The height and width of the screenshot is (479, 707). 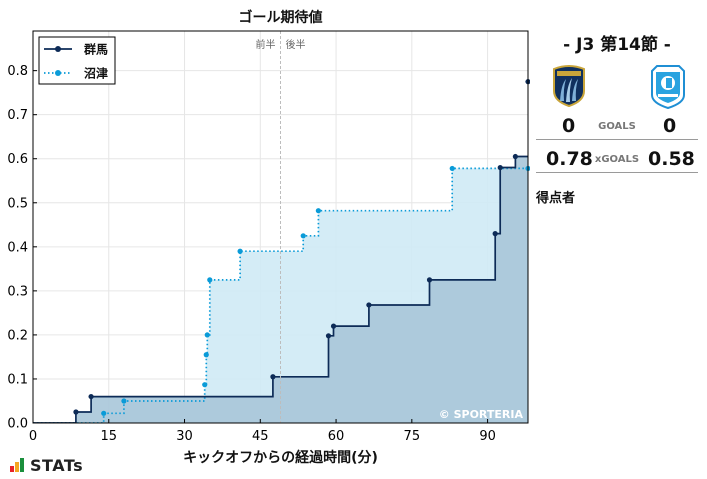 What do you see at coordinates (108, 436) in the screenshot?
I see `x-tick-label: 15` at bounding box center [108, 436].